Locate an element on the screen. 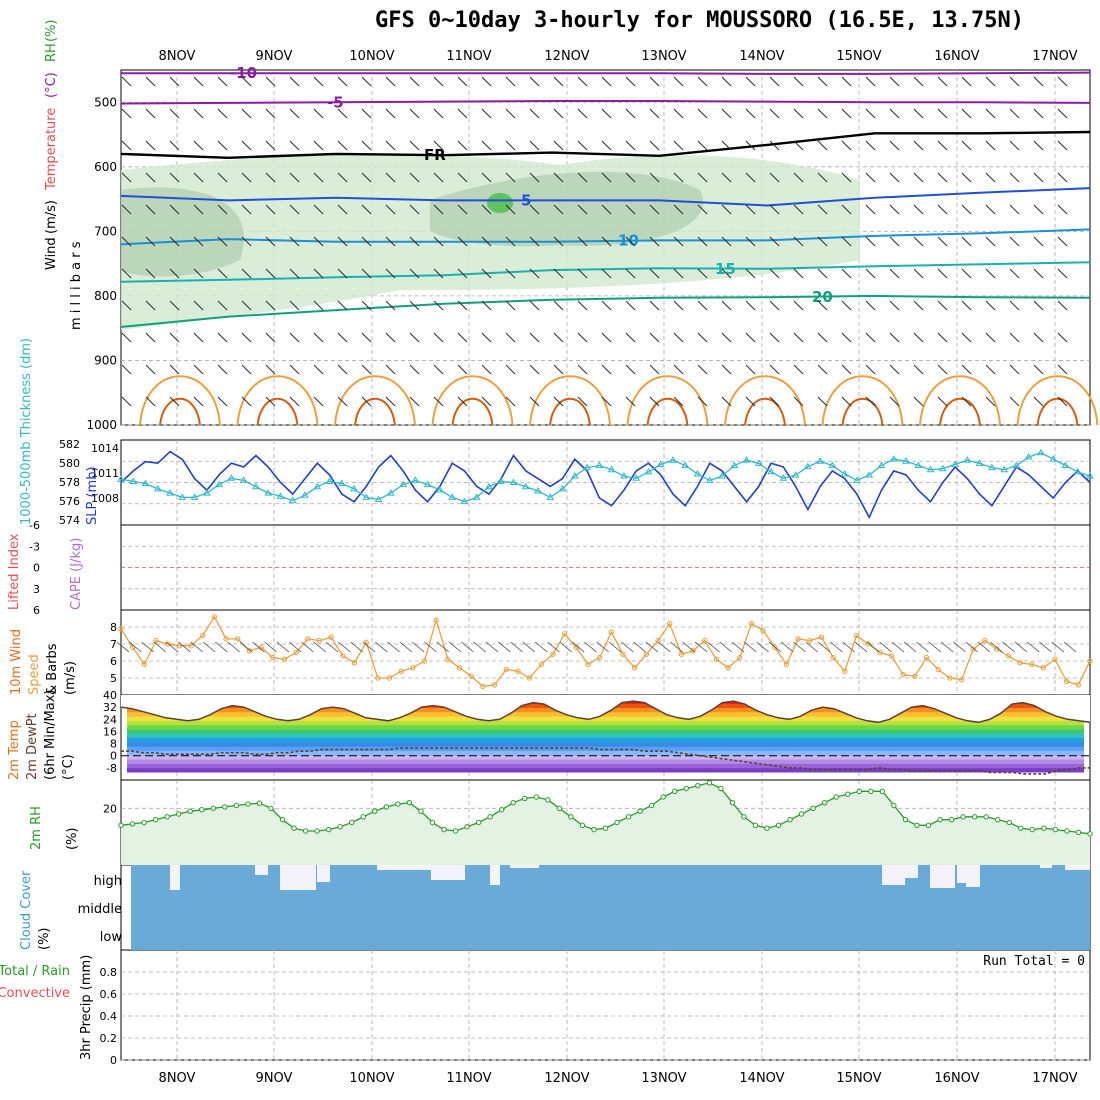  temp-ylabel: 2m DewPt is located at coordinates (32, 746).